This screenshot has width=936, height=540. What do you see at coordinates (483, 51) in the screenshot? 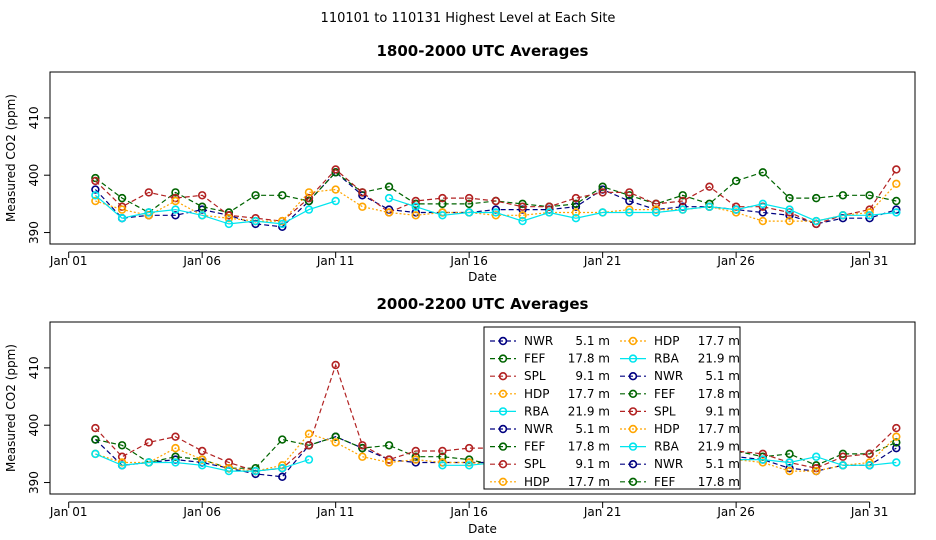
I see `chart-title: 1800-2000 UTC Averages` at bounding box center [483, 51].